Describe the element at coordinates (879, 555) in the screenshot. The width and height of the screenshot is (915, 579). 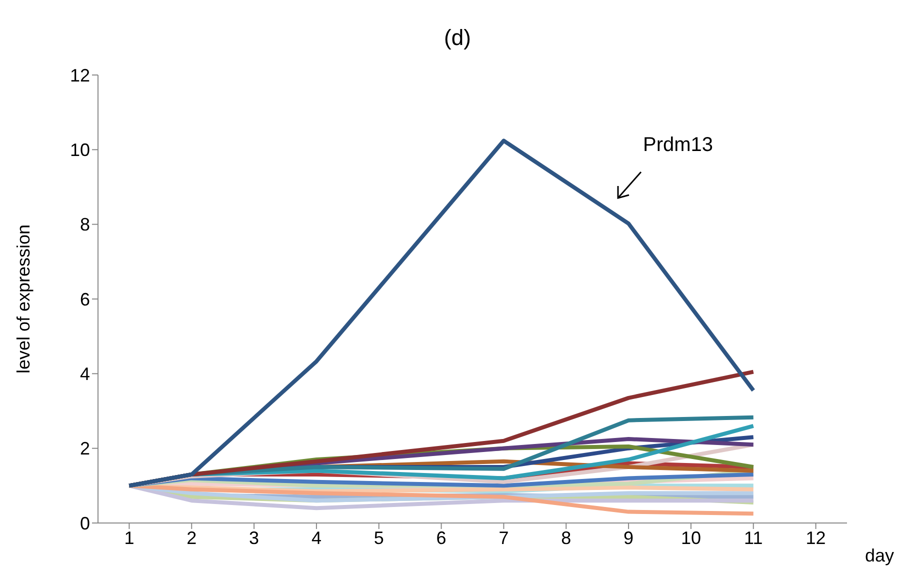
I see `x-axis-title: day` at that location.